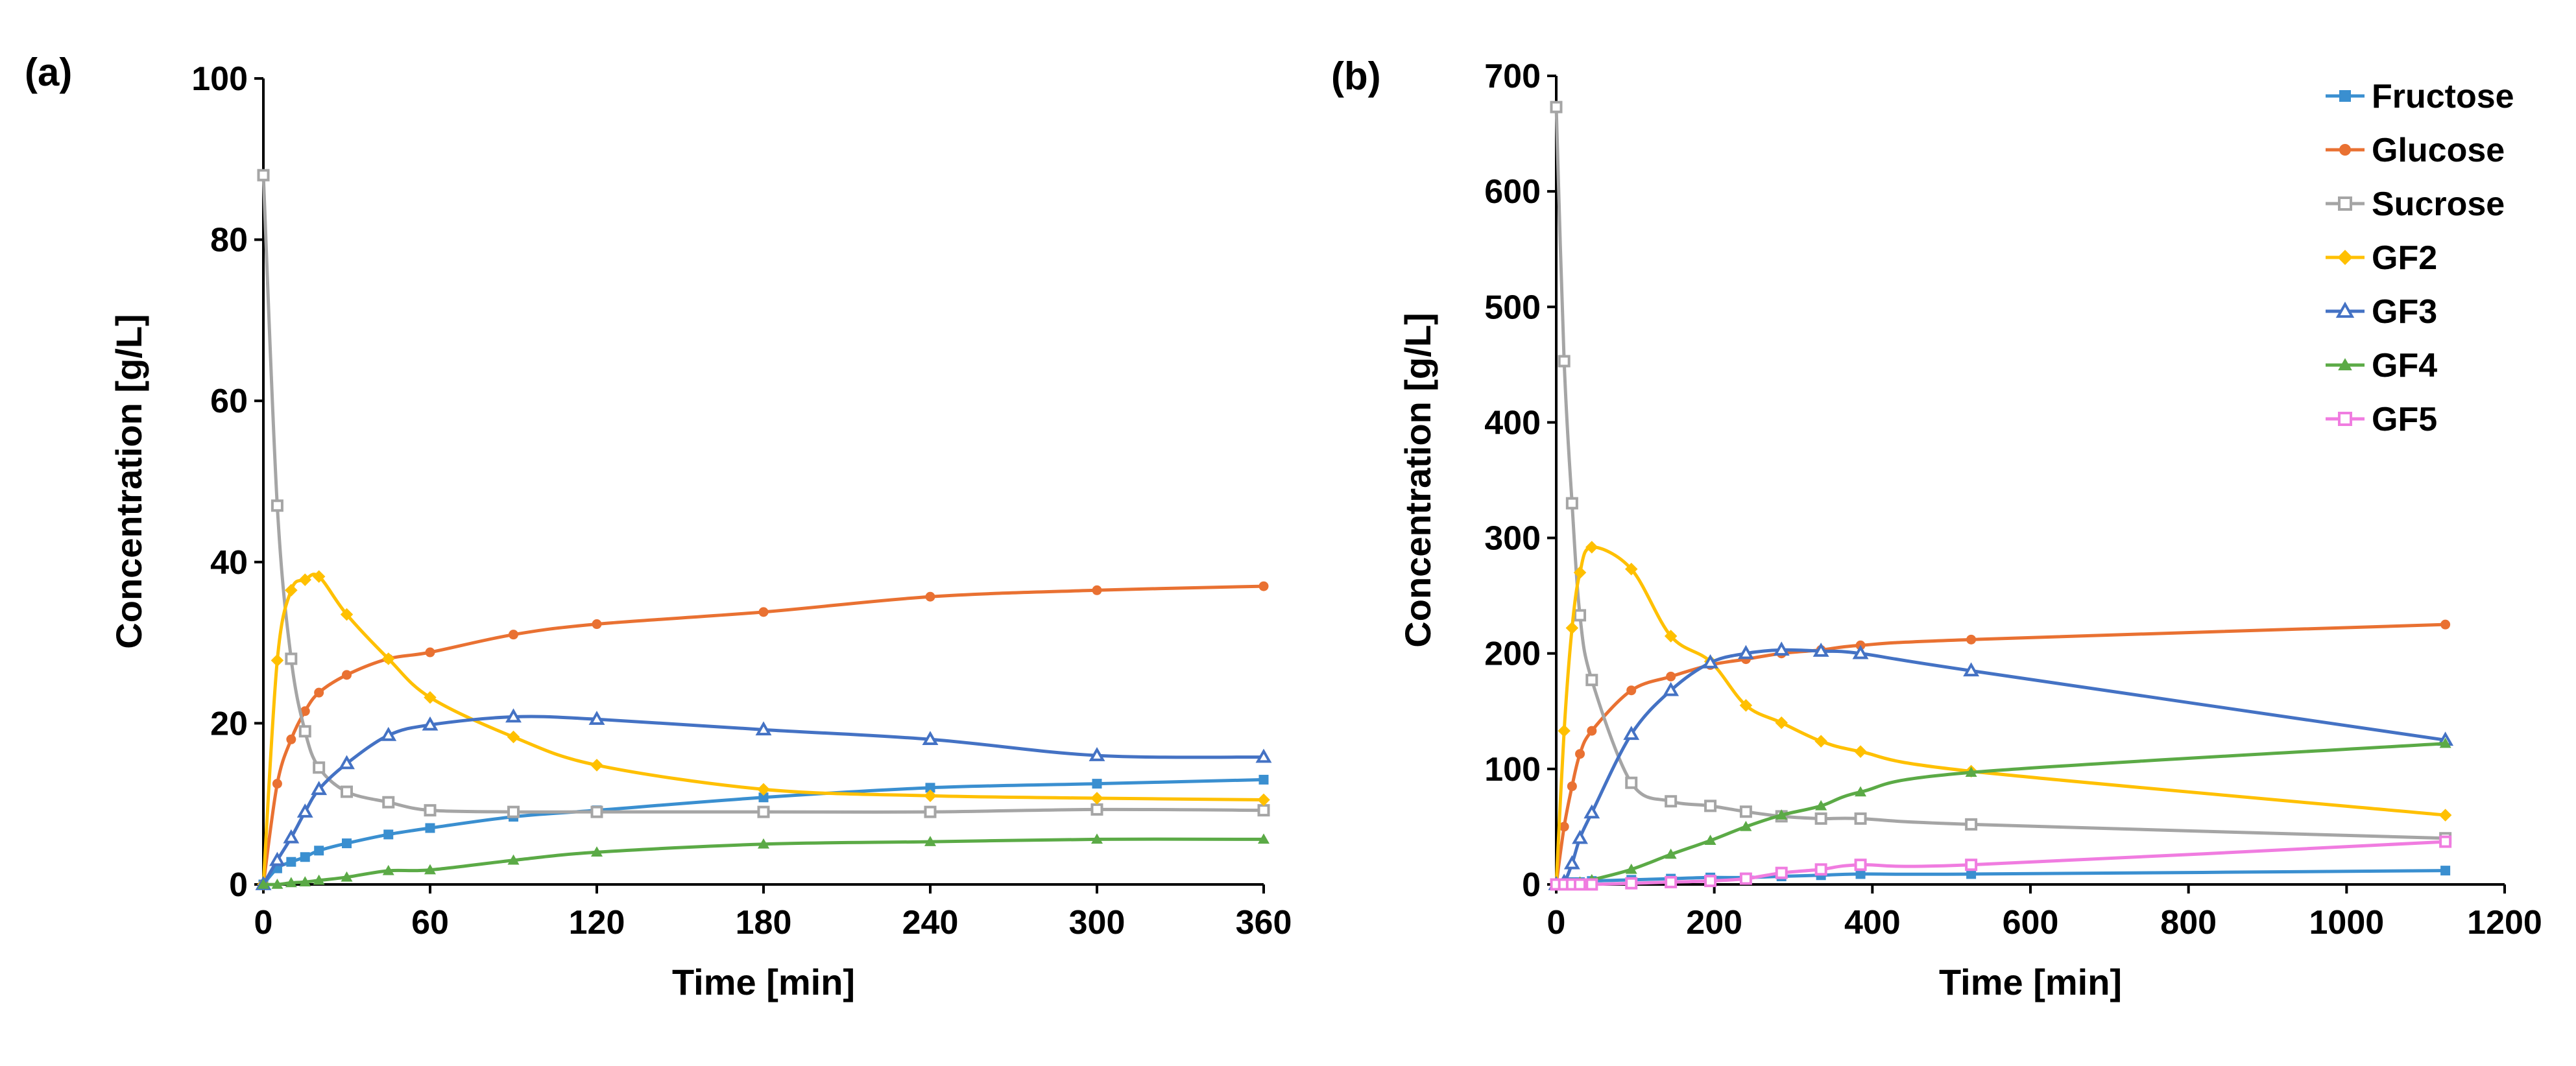  I want to click on panel-b-y-tick-label: 400, so click(1512, 423).